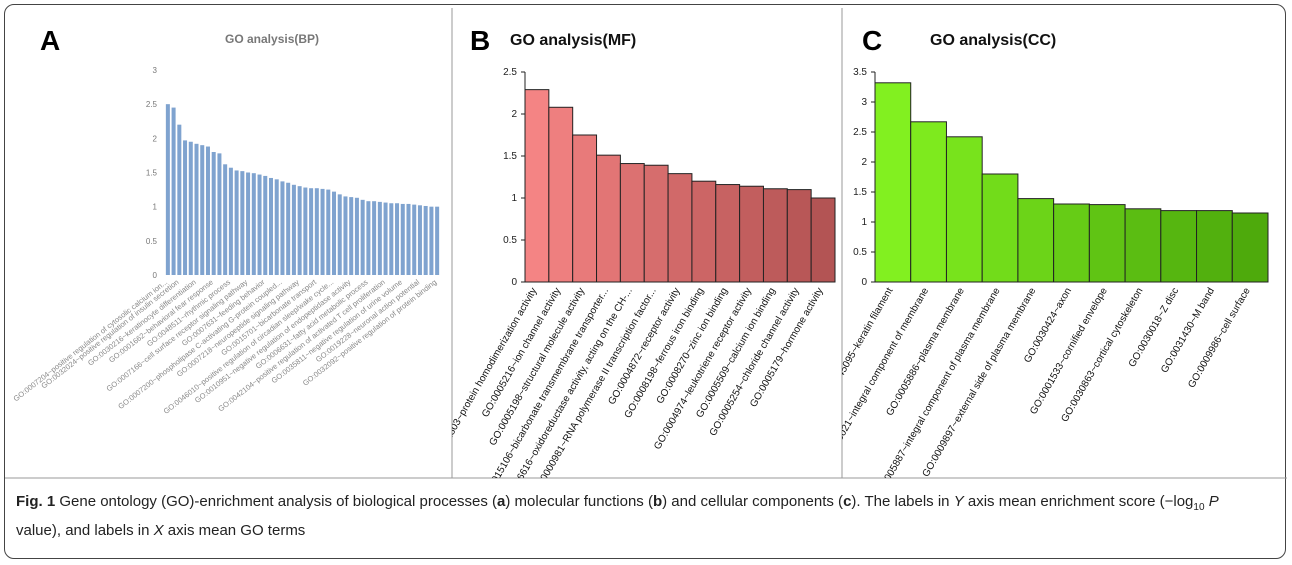  What do you see at coordinates (872, 40) in the screenshot?
I see `panel-letter: C` at bounding box center [872, 40].